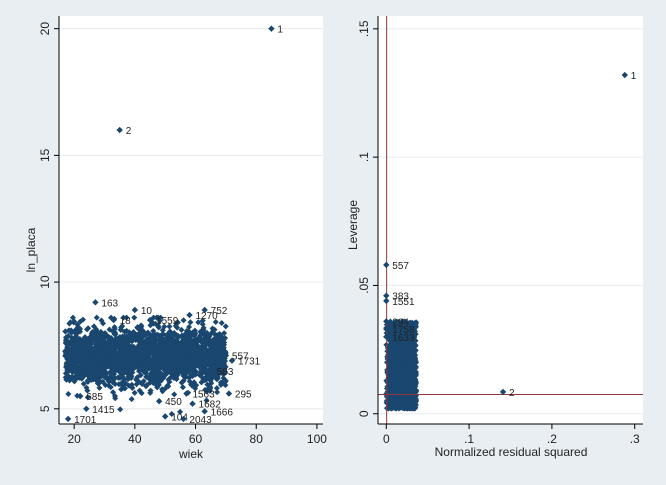 Image resolution: width=666 pixels, height=485 pixels. I want to click on point-label: 2043, so click(200, 420).